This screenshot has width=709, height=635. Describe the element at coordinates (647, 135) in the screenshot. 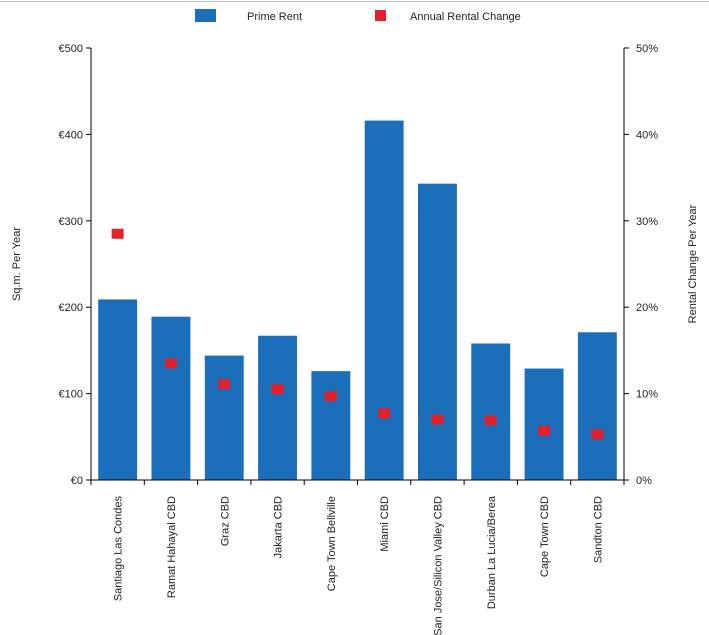

I see `right-tick-label-4: 40%` at that location.